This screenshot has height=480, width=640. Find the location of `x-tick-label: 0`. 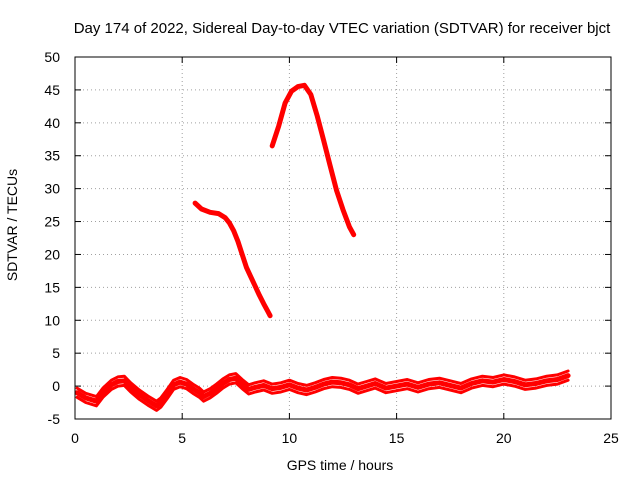

x-tick-label: 0 is located at coordinates (75, 438).